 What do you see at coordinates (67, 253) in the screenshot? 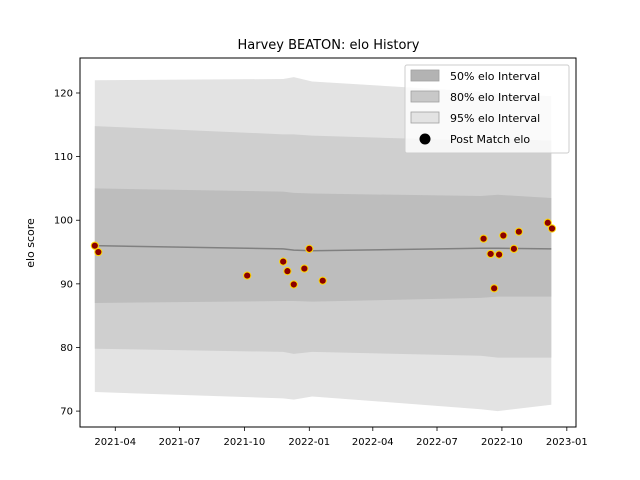
I see `y-axis: 70 80 90 100 110 120` at bounding box center [67, 253].